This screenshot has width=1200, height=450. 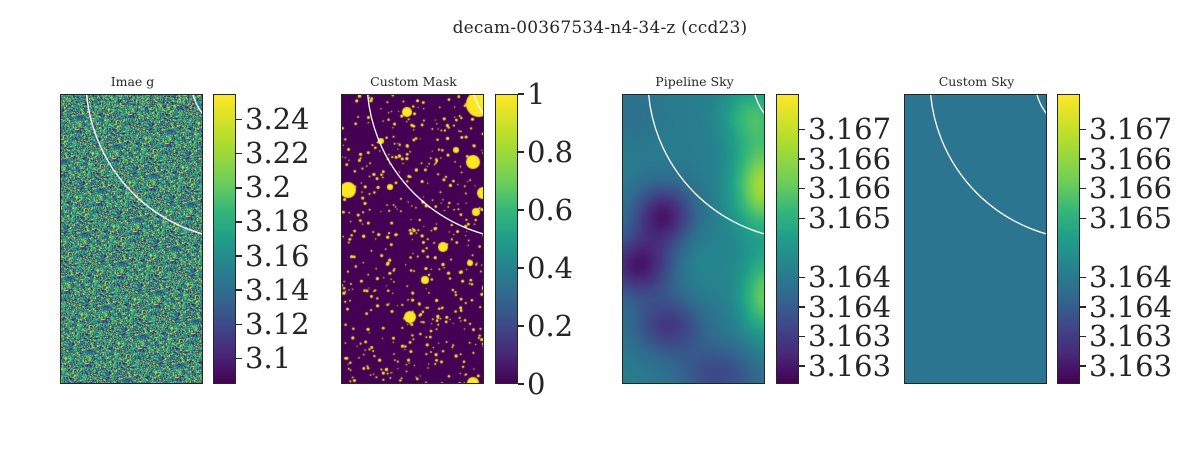 I want to click on colorbar-tick-label: 1, so click(x=536, y=93).